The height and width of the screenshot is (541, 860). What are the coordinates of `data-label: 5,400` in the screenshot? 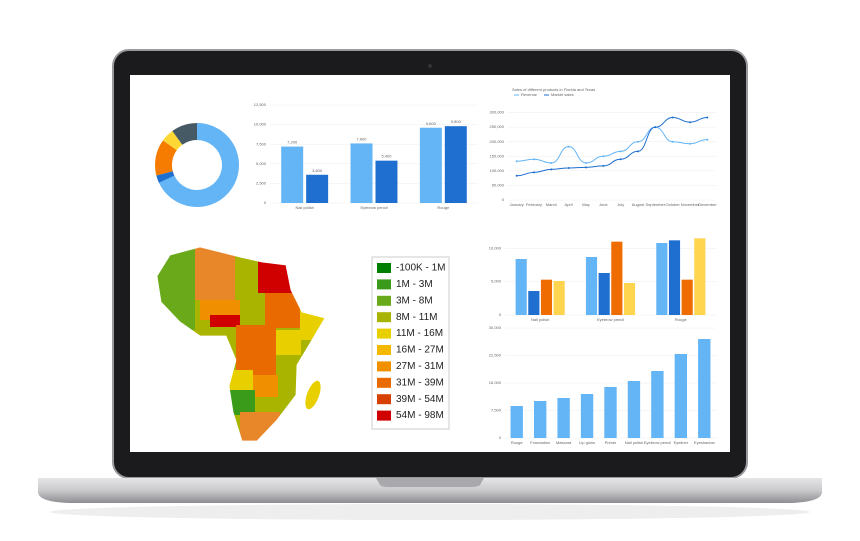 It's located at (386, 156).